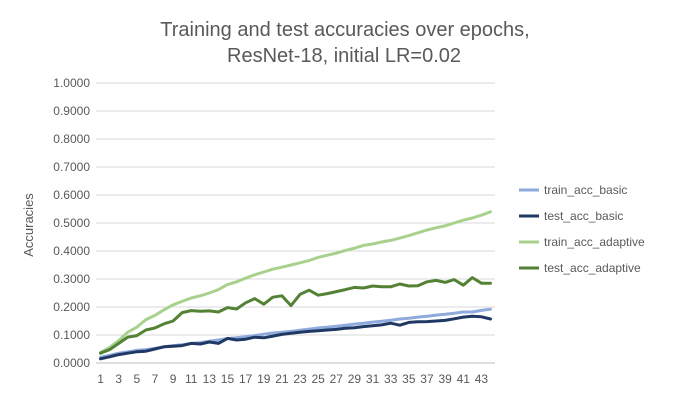 The height and width of the screenshot is (400, 690). I want to click on x-tick-label: 25, so click(318, 379).